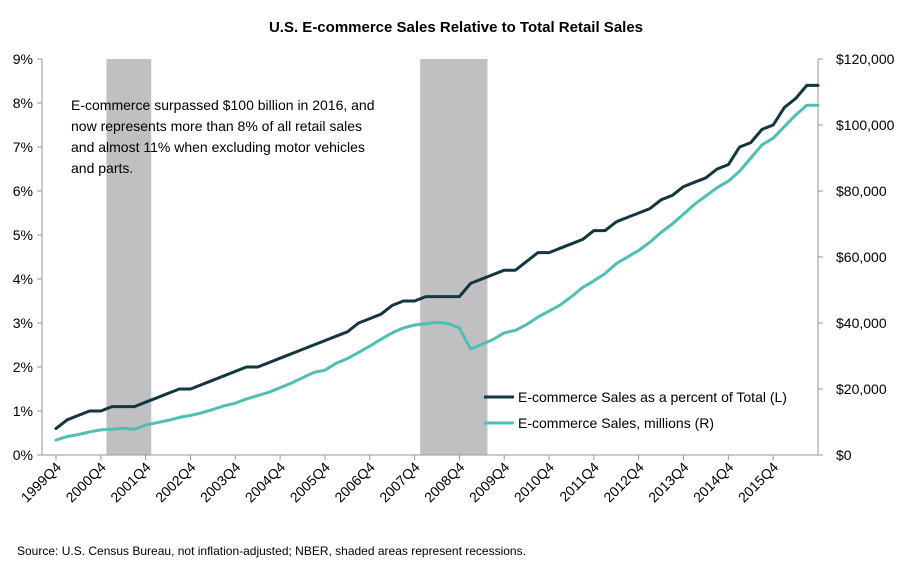  Describe the element at coordinates (23, 279) in the screenshot. I see `left-tick-label: 4%` at that location.